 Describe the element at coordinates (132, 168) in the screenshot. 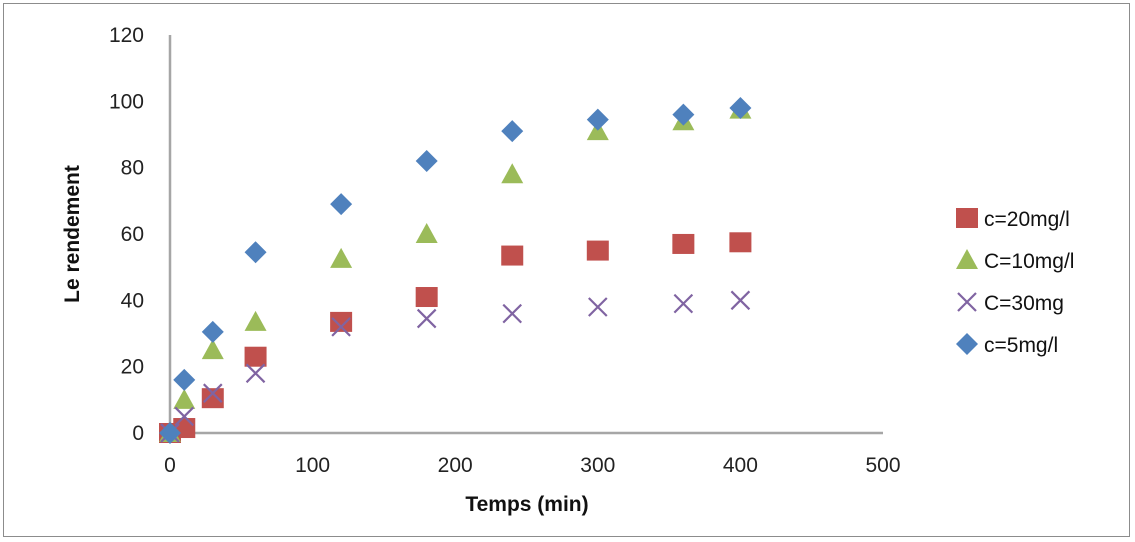

I see `y-tick-label: 80` at that location.